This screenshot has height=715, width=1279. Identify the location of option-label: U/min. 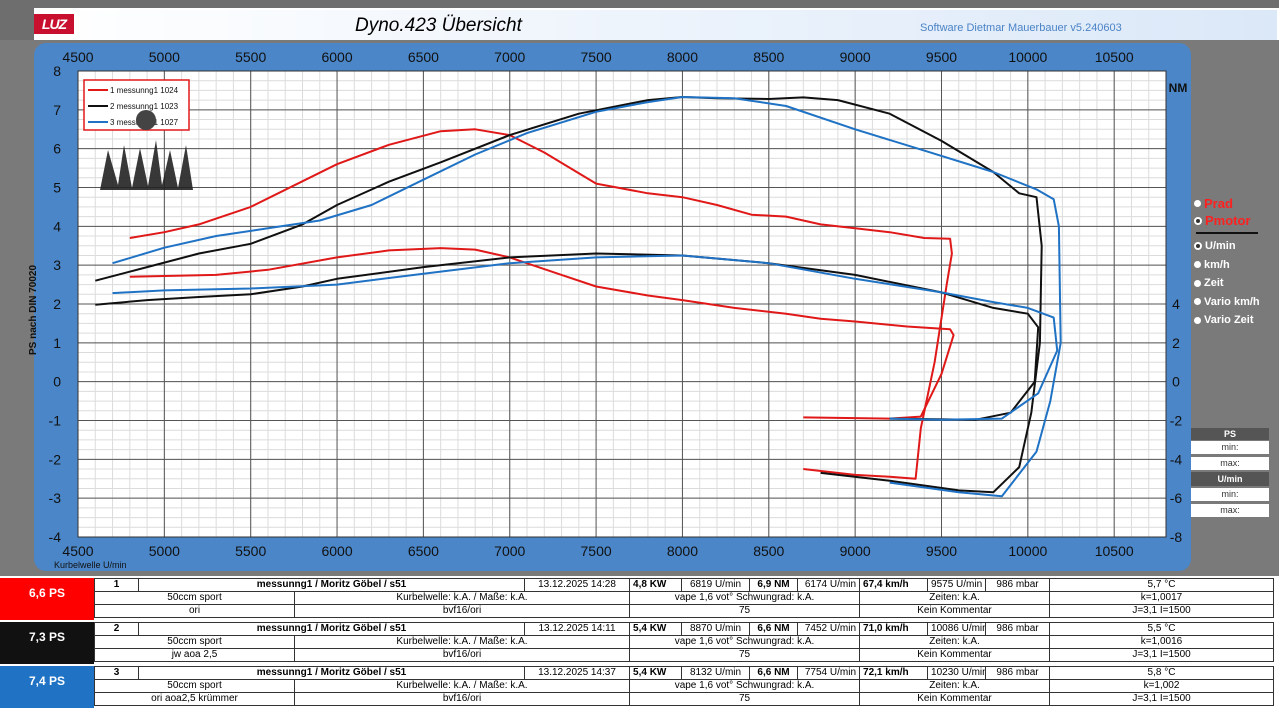
(1220, 246).